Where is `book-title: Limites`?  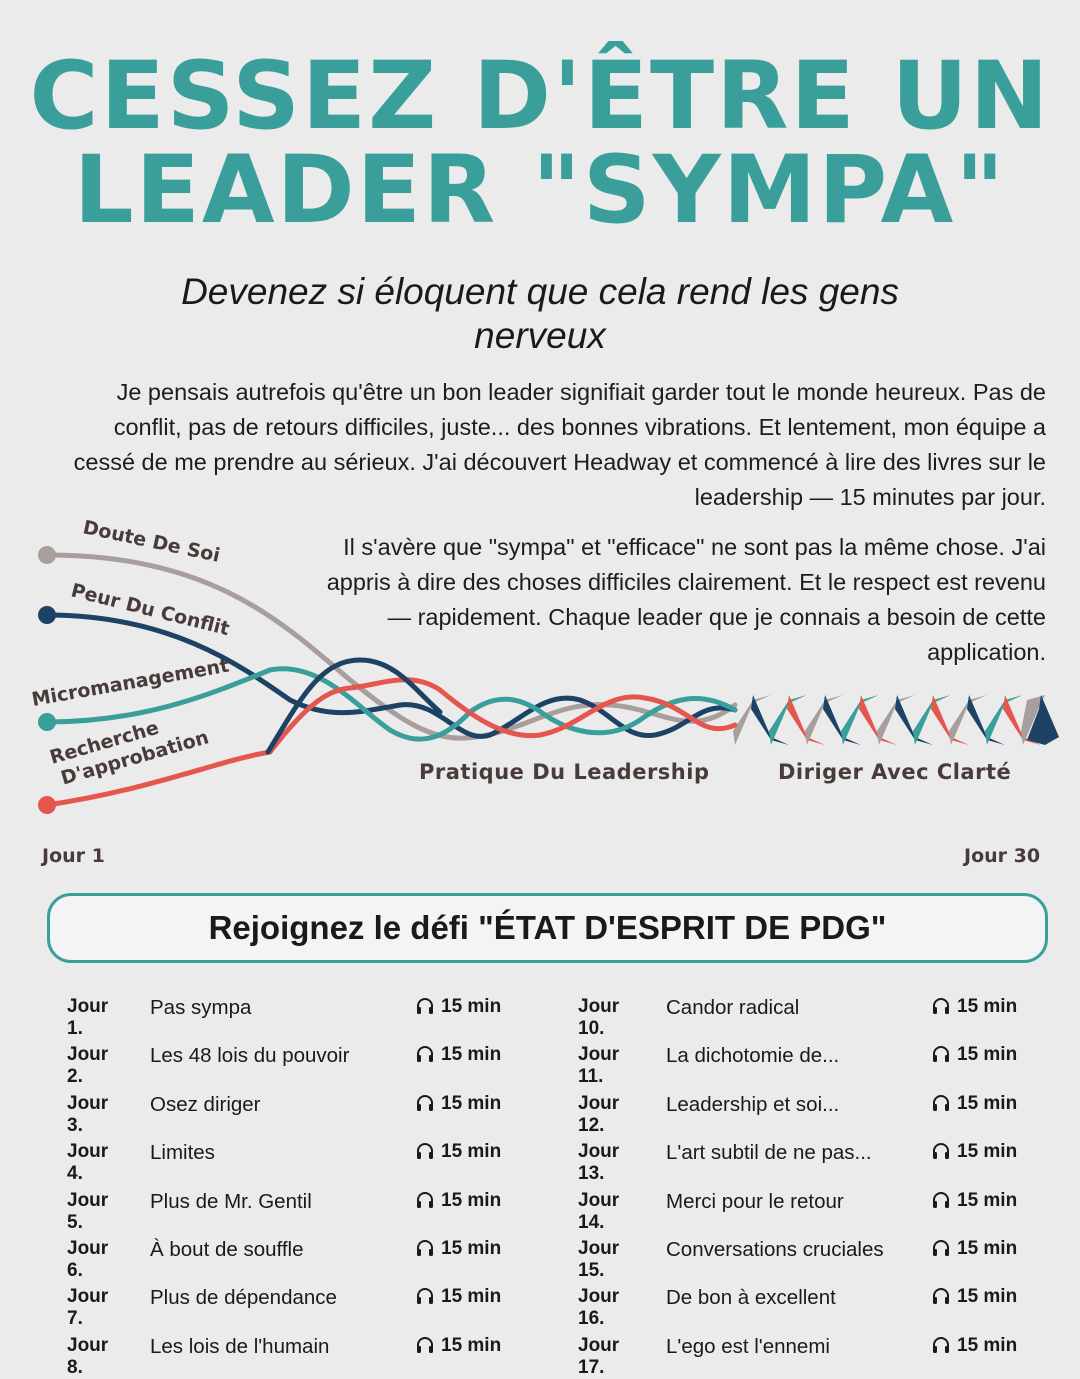 book-title: Limites is located at coordinates (182, 1153).